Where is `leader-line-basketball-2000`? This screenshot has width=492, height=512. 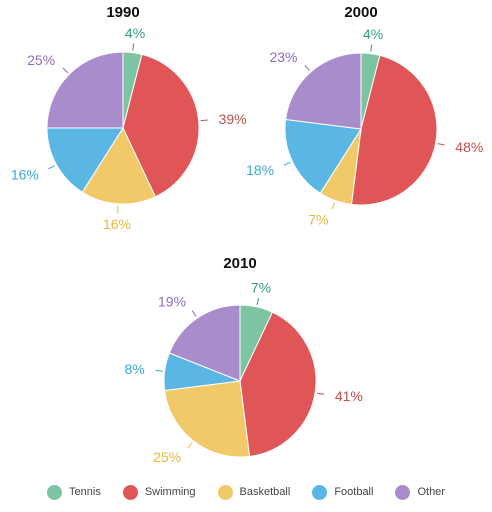 leader-line-basketball-2000 is located at coordinates (333, 206).